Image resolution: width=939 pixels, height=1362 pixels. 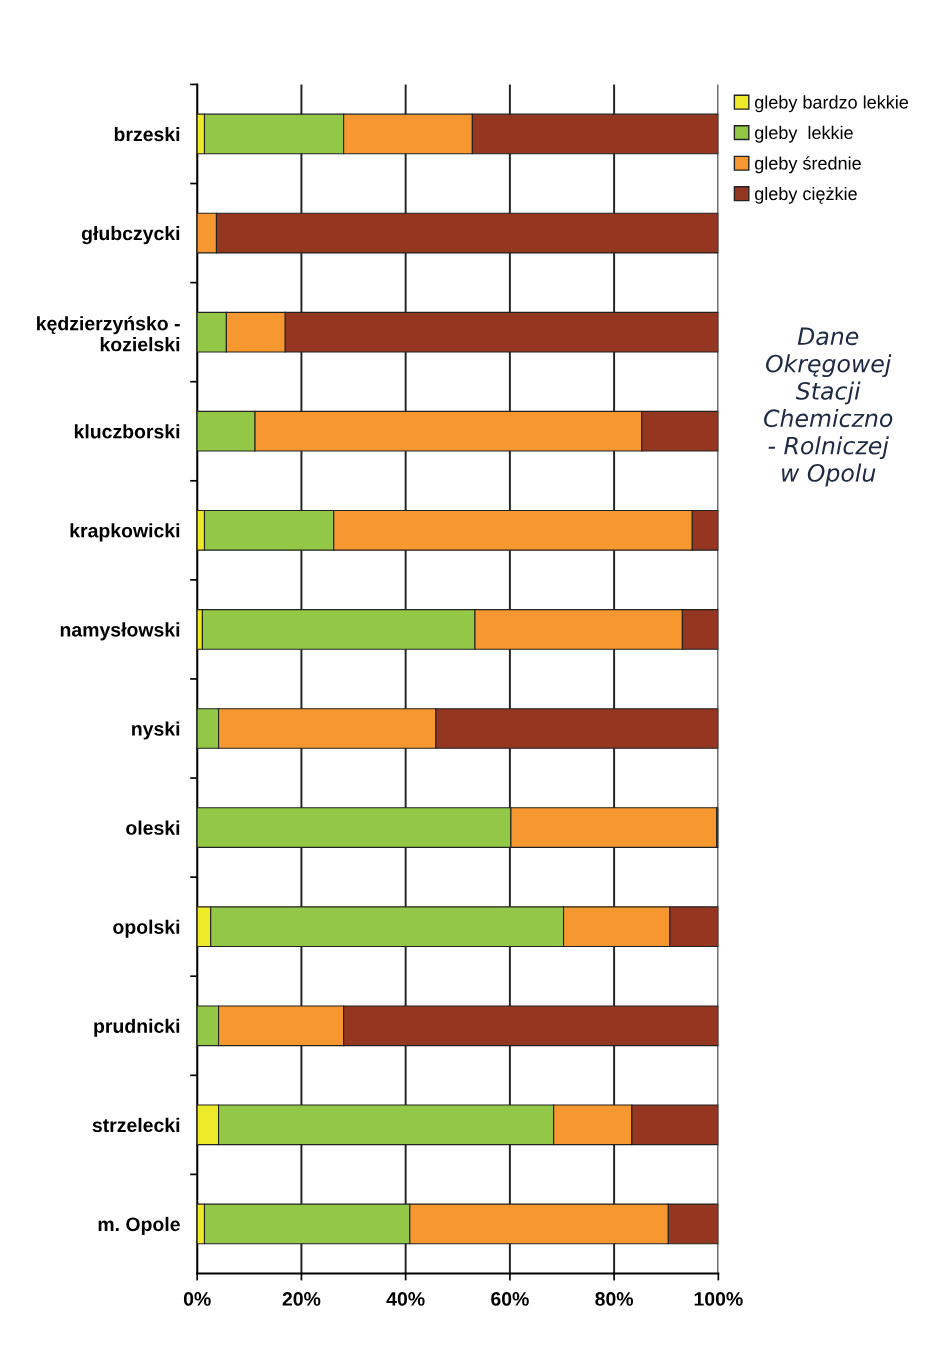 What do you see at coordinates (614, 1299) in the screenshot?
I see `x-tick-label: 80%` at bounding box center [614, 1299].